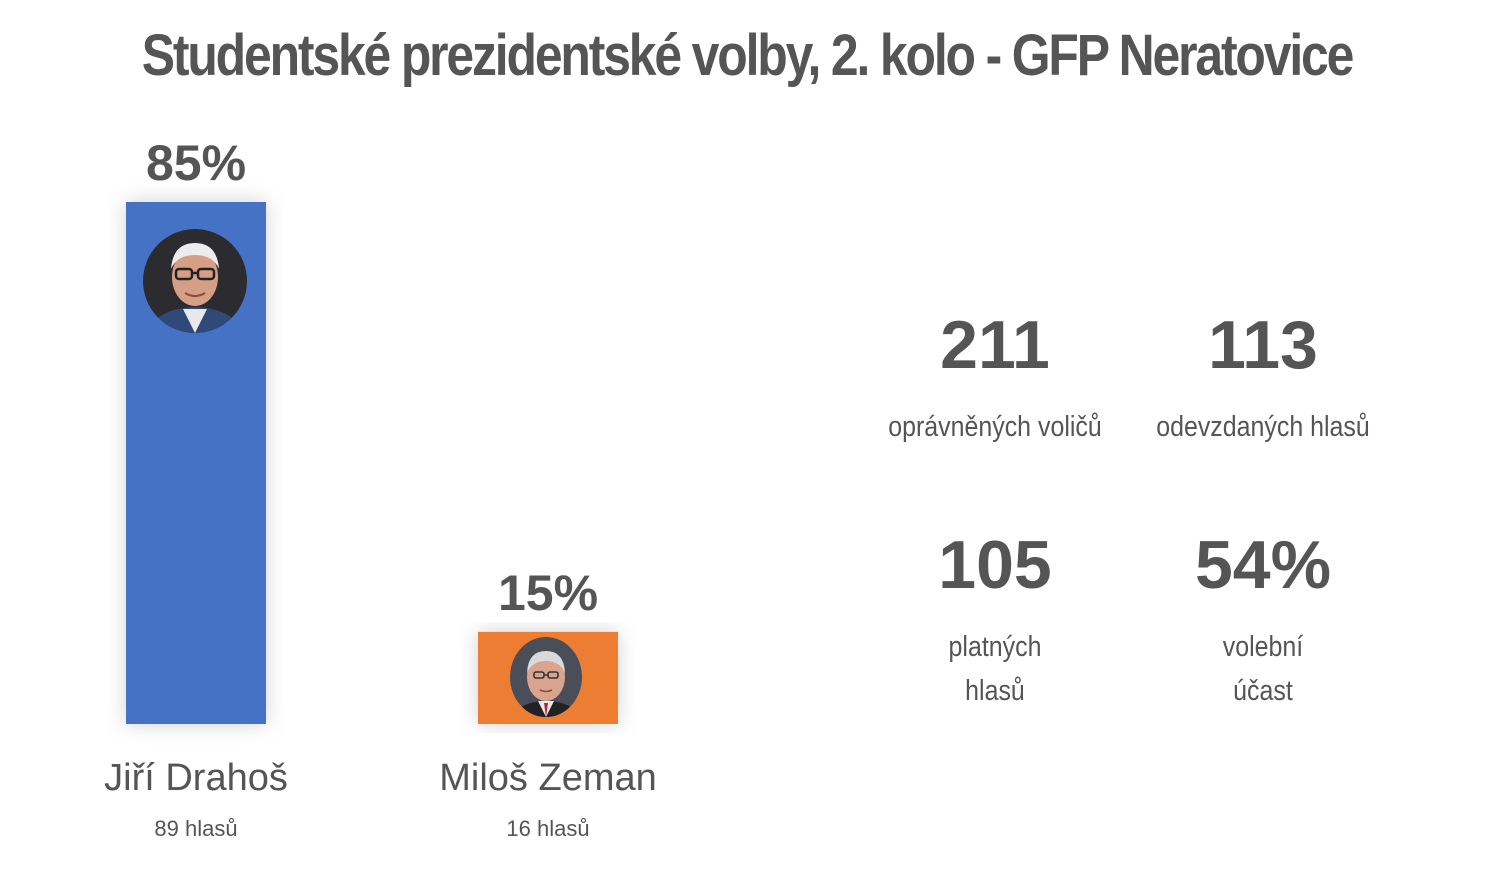 The width and height of the screenshot is (1494, 876). I want to click on category-label-jiri-drahos: Jiří Drahoš, so click(196, 778).